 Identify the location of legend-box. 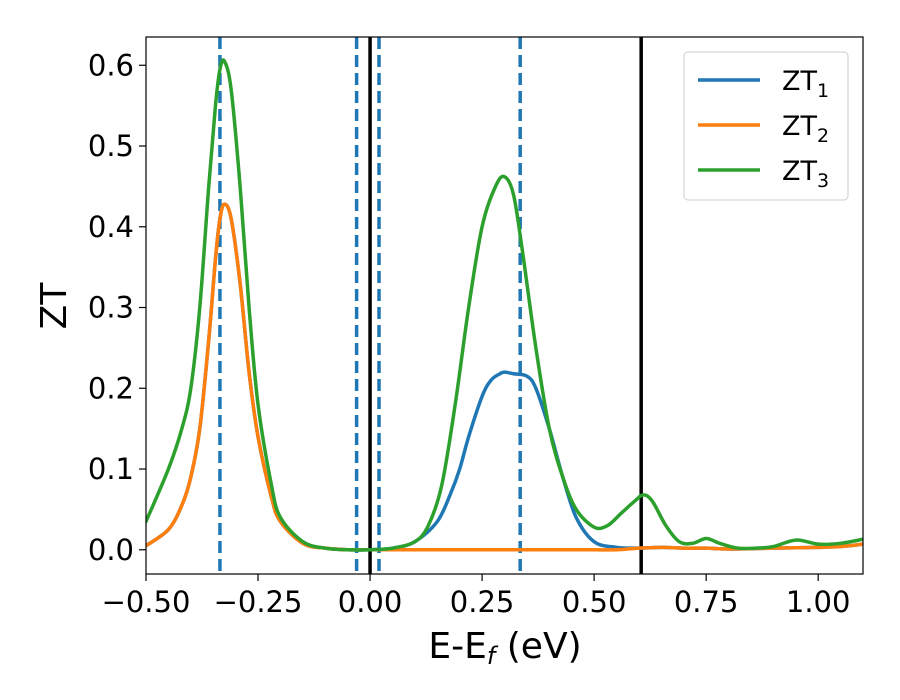
(766, 126).